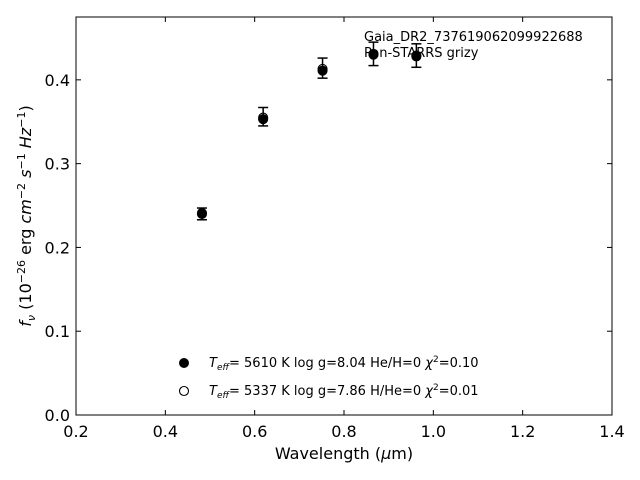  Describe the element at coordinates (184, 391) in the screenshot. I see `legend-marker-open` at that location.